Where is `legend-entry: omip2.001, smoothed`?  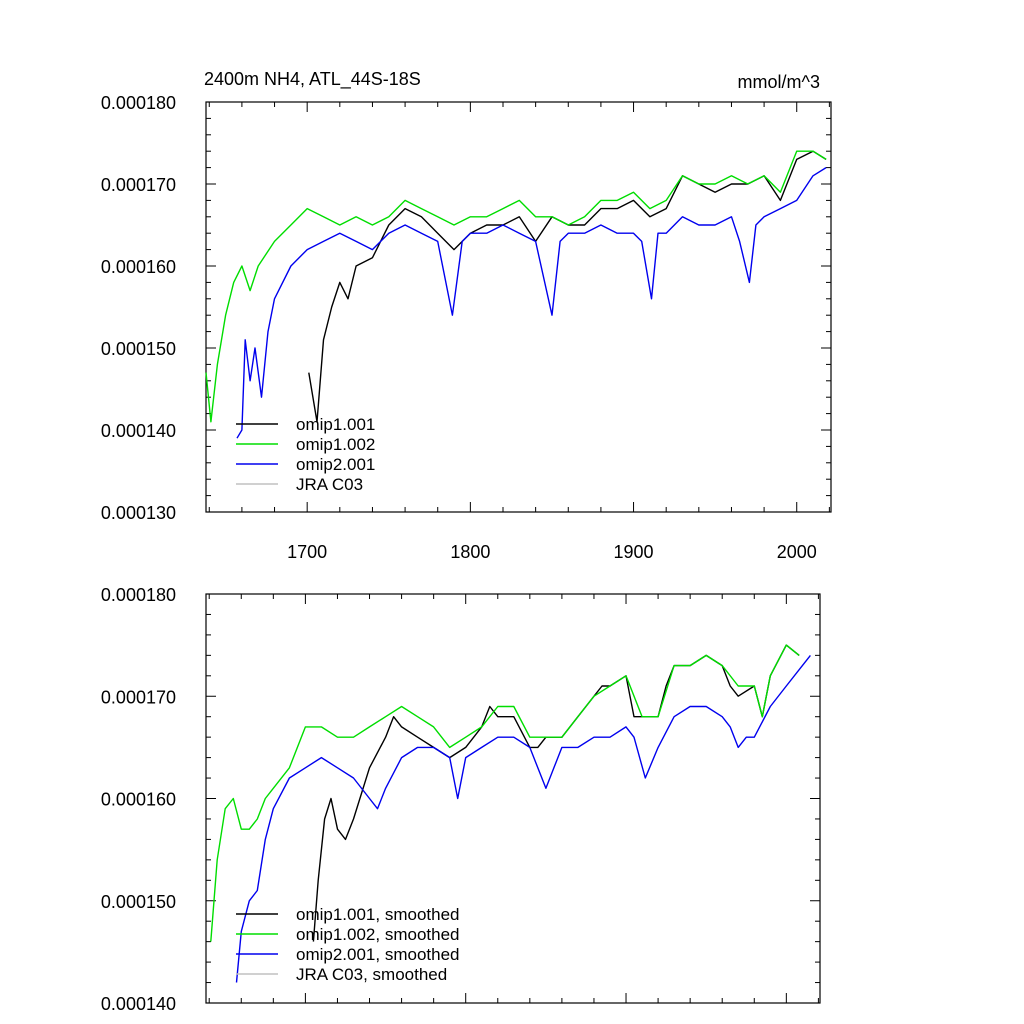 legend-entry: omip2.001, smoothed is located at coordinates (378, 954).